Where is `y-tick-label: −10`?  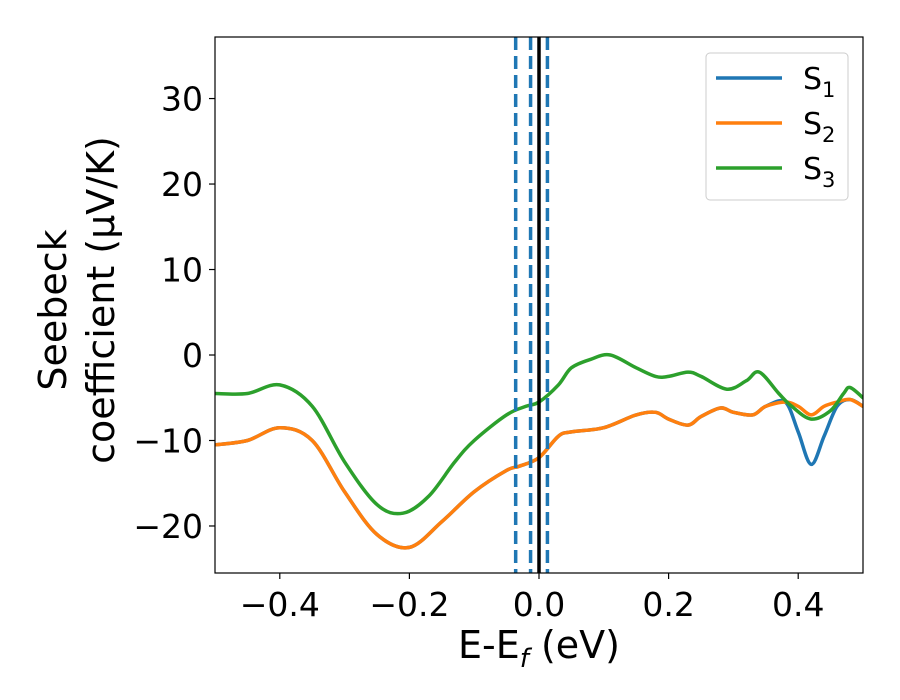
y-tick-label: −10 is located at coordinates (168, 440).